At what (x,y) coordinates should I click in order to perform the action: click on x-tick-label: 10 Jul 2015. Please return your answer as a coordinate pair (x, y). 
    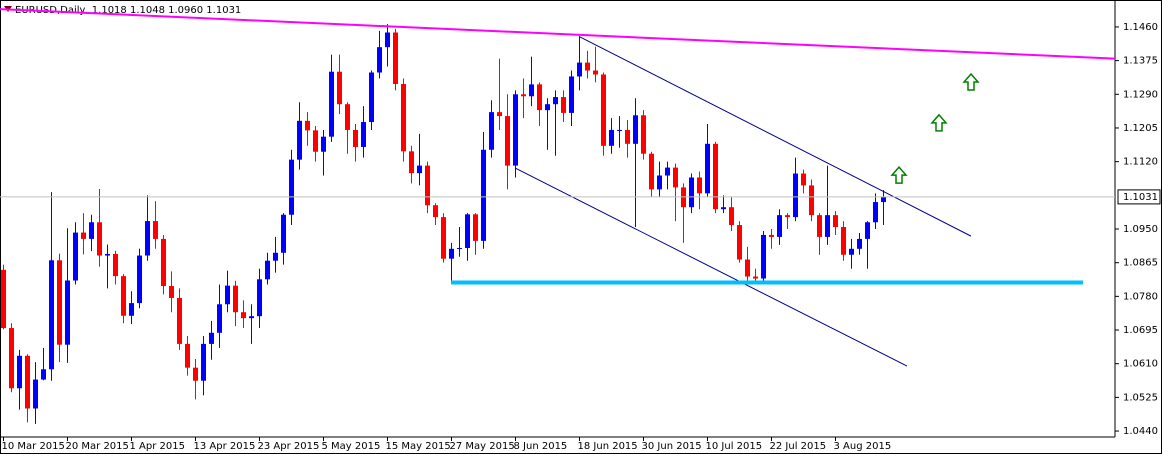
    Looking at the image, I should click on (734, 446).